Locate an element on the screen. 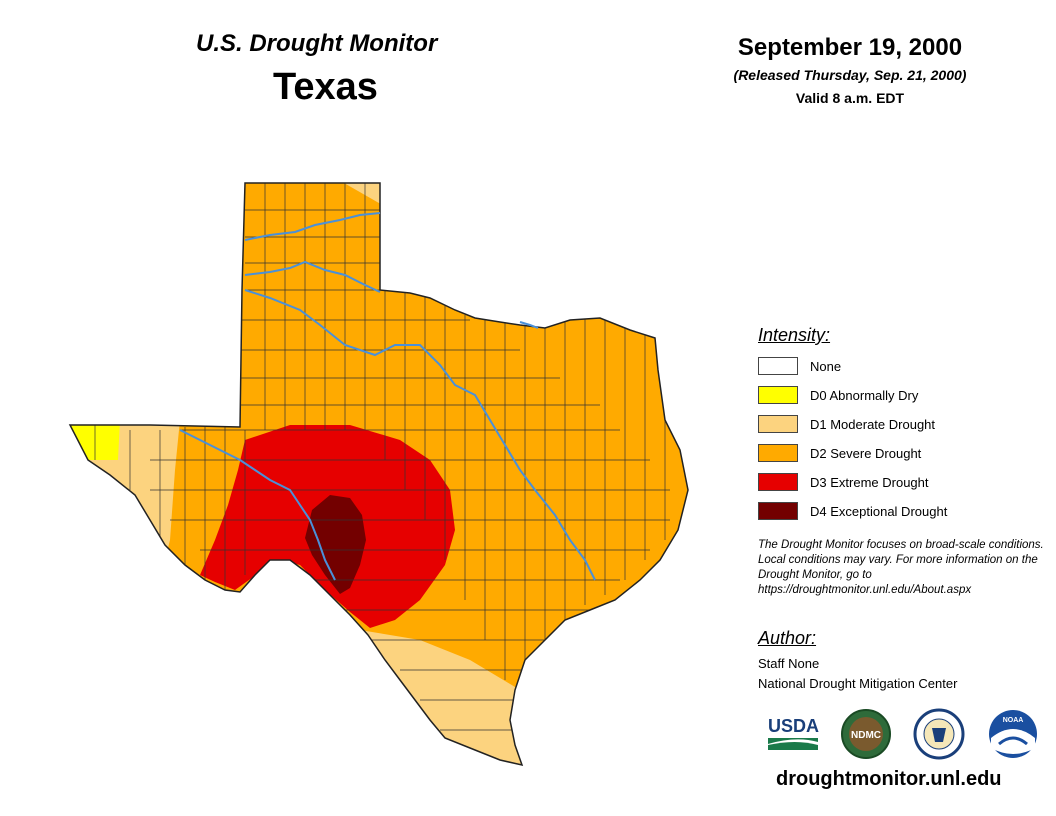 The width and height of the screenshot is (1056, 816). website-url: droughtmonitor.unl.edu is located at coordinates (889, 779).